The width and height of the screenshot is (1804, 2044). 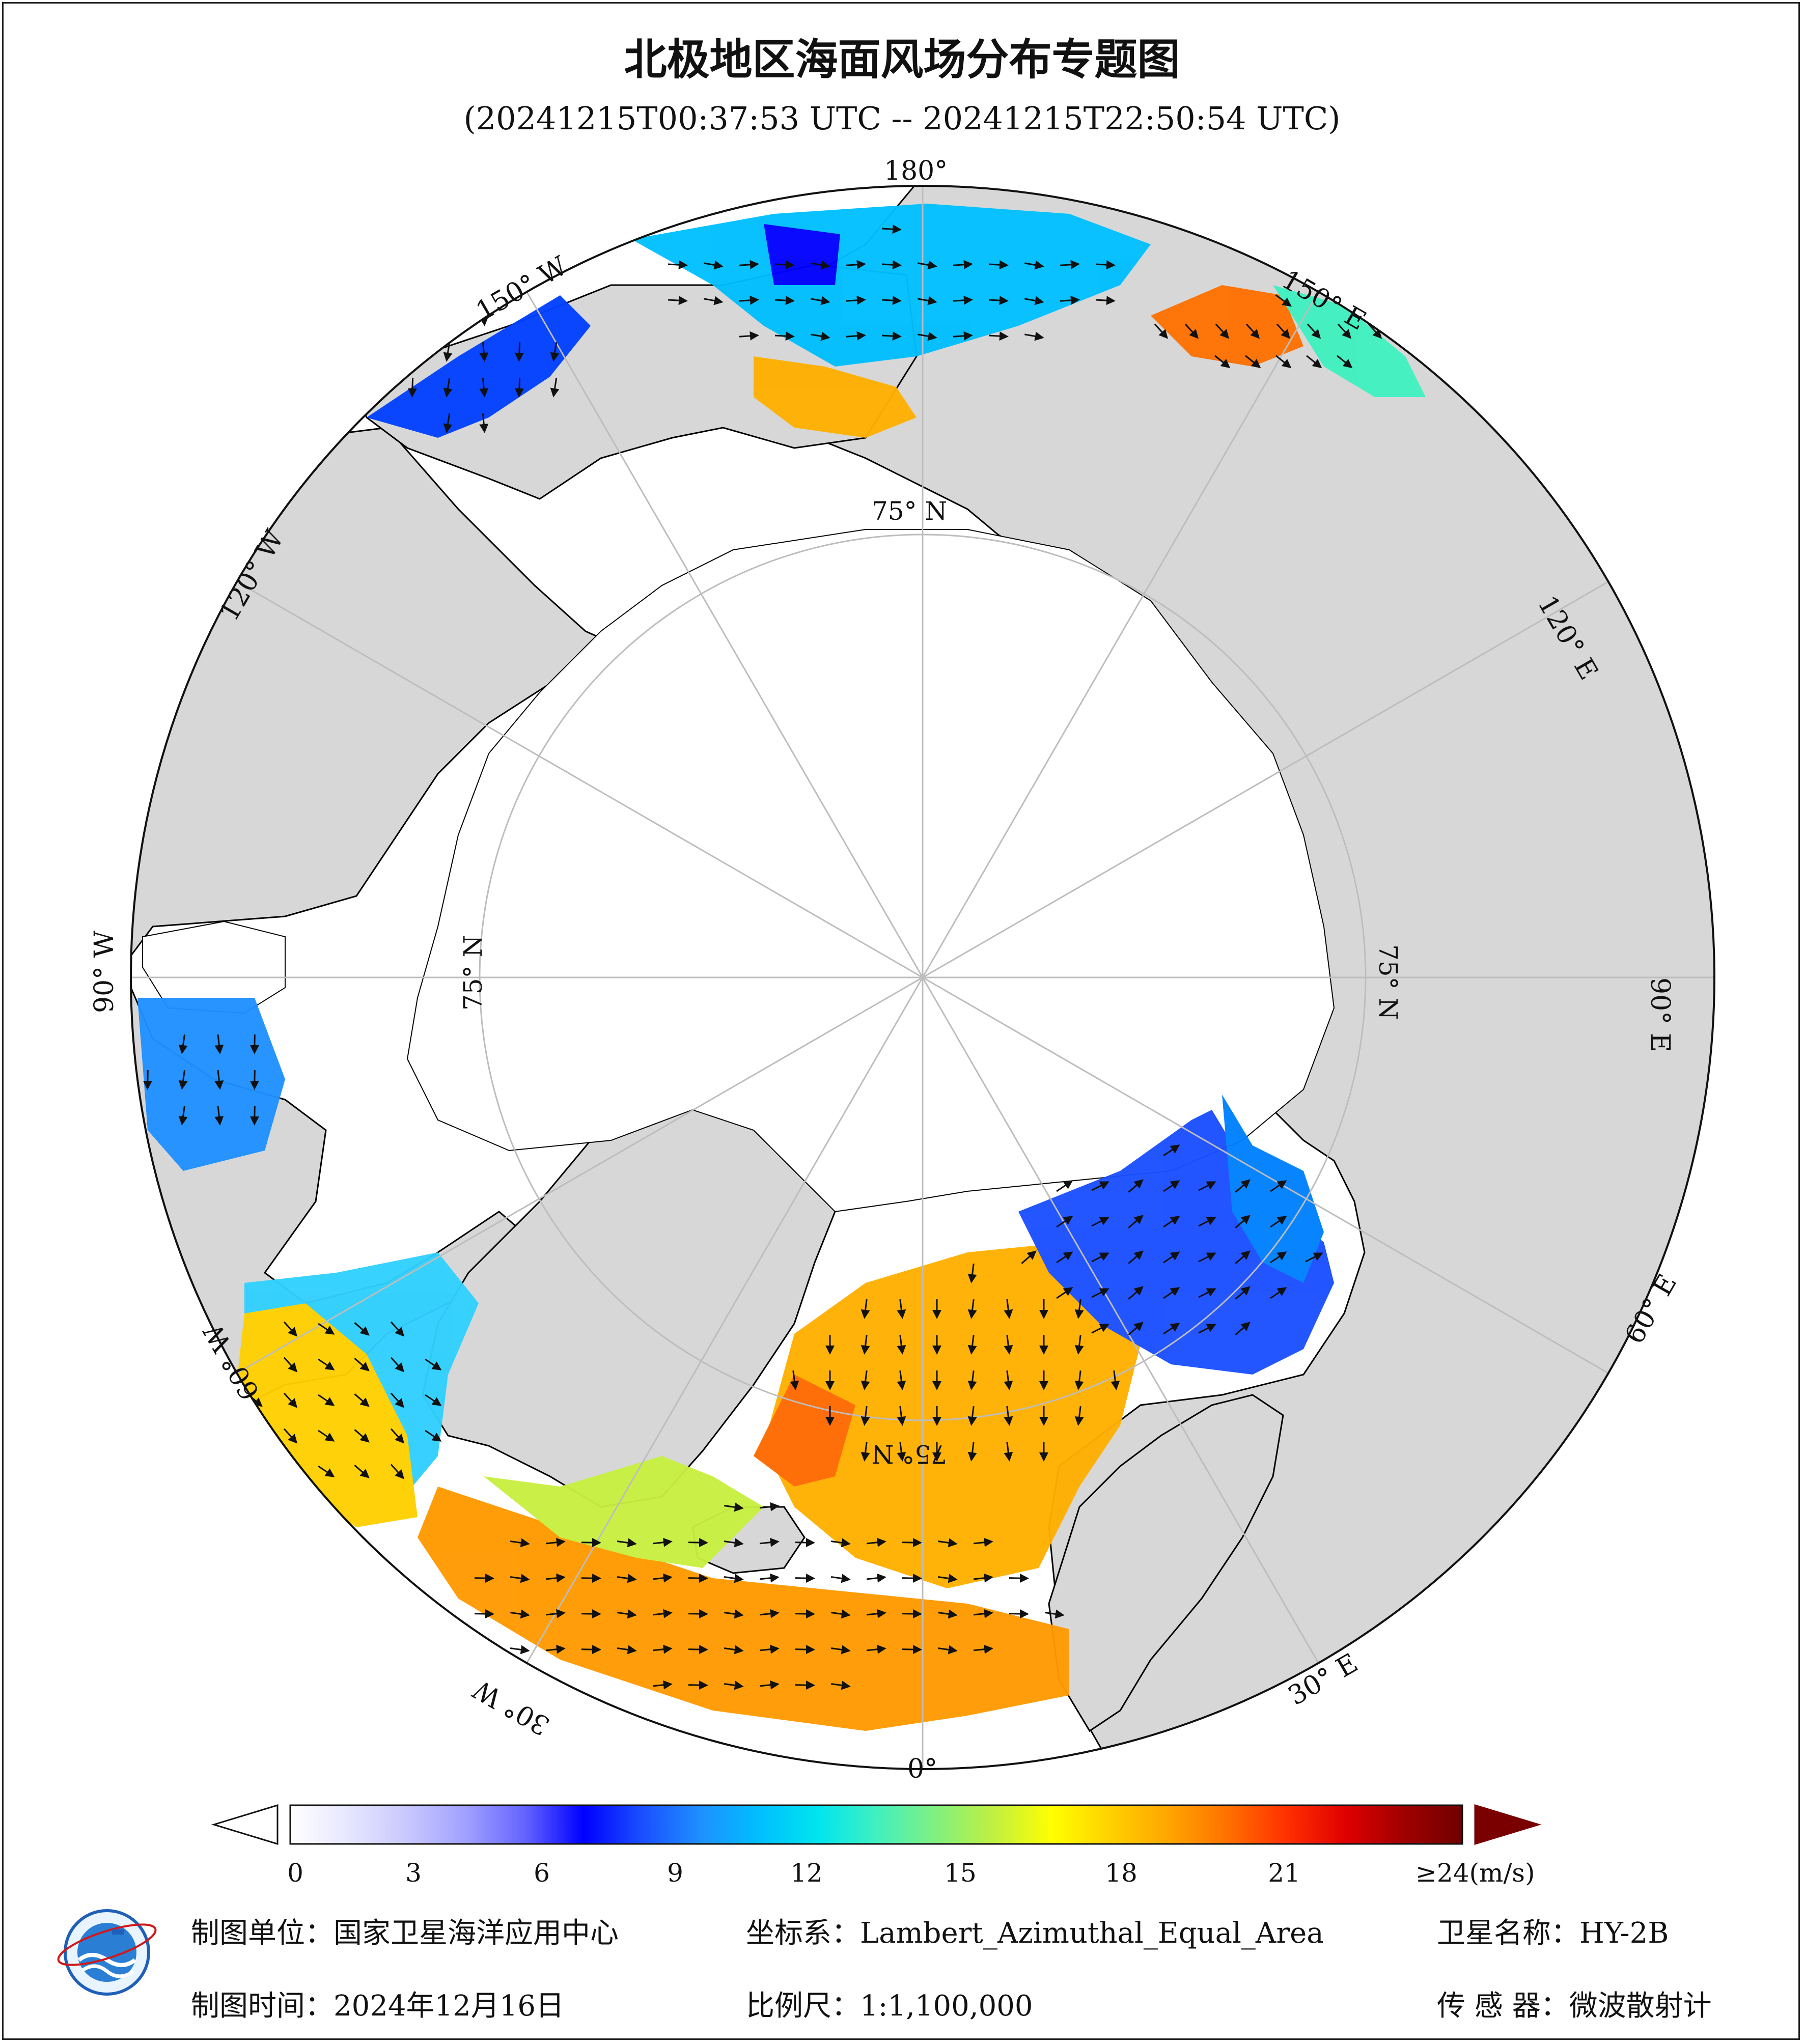 What do you see at coordinates (876, 1824) in the screenshot?
I see `colorbar-bar` at bounding box center [876, 1824].